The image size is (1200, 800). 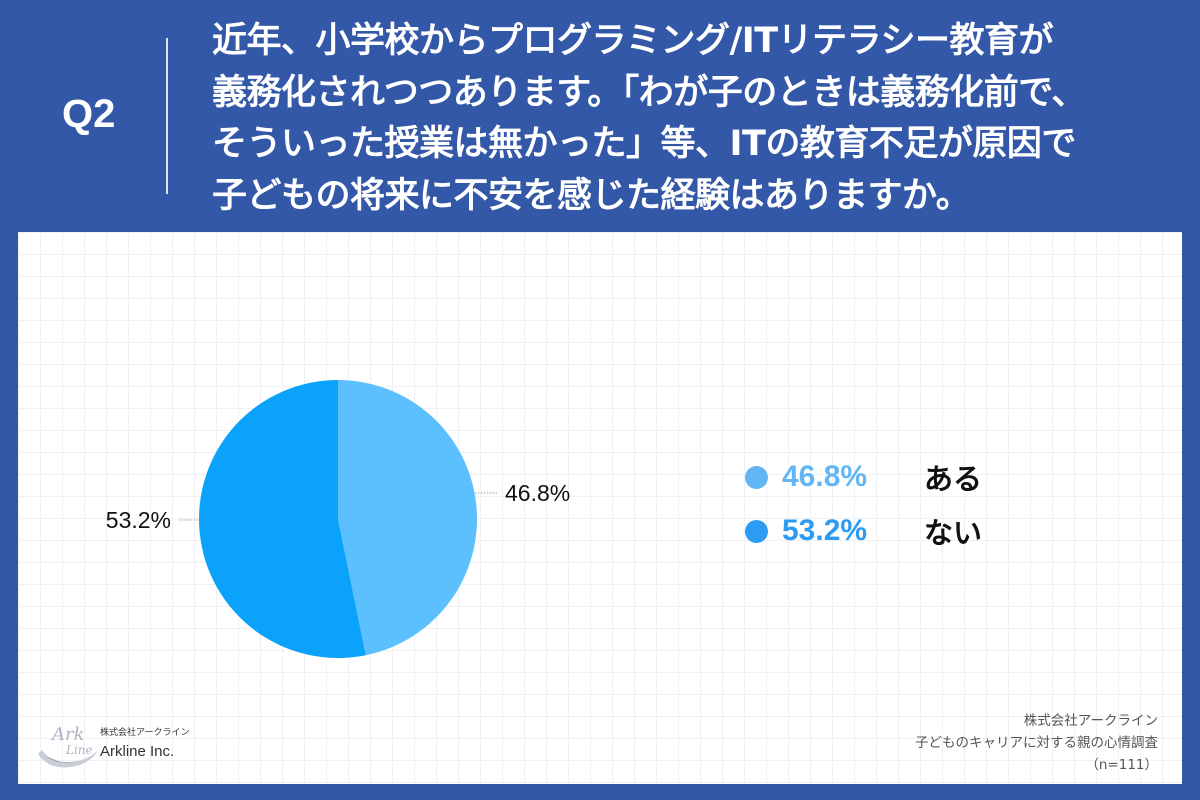 I want to click on company-logo: Ark Line 株式会社アークライン Arkline Inc., so click(x=122, y=743).